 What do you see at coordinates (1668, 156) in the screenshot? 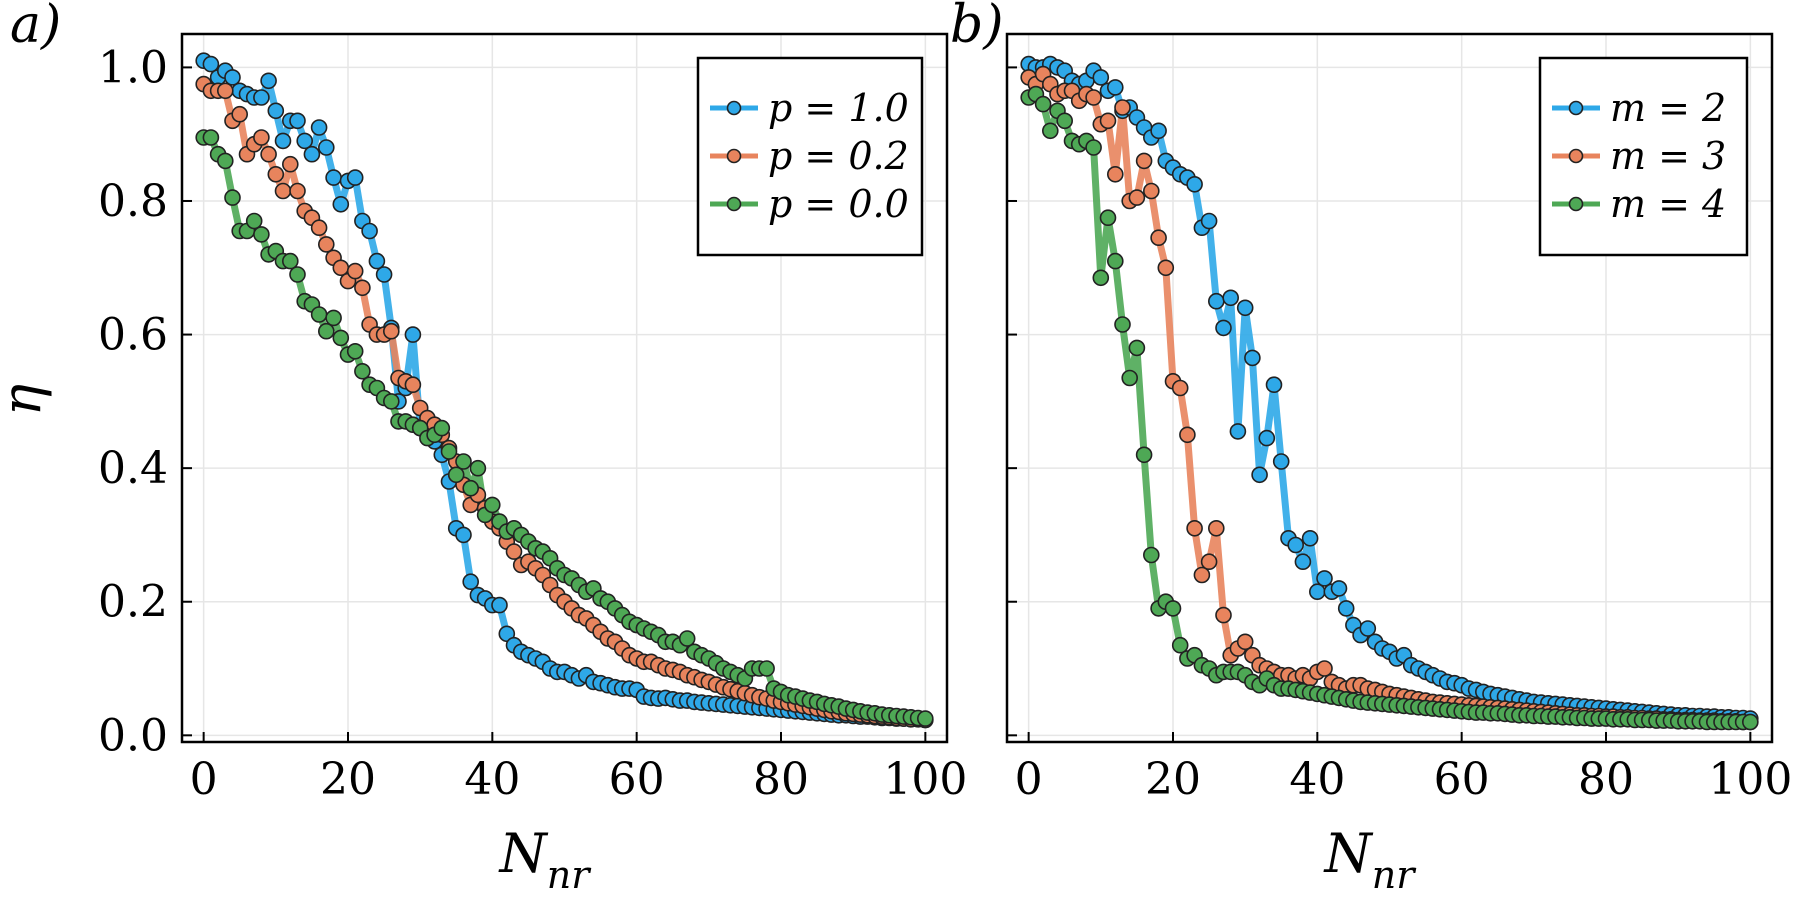
I see `legend-entry-label: m = 3` at bounding box center [1668, 156].